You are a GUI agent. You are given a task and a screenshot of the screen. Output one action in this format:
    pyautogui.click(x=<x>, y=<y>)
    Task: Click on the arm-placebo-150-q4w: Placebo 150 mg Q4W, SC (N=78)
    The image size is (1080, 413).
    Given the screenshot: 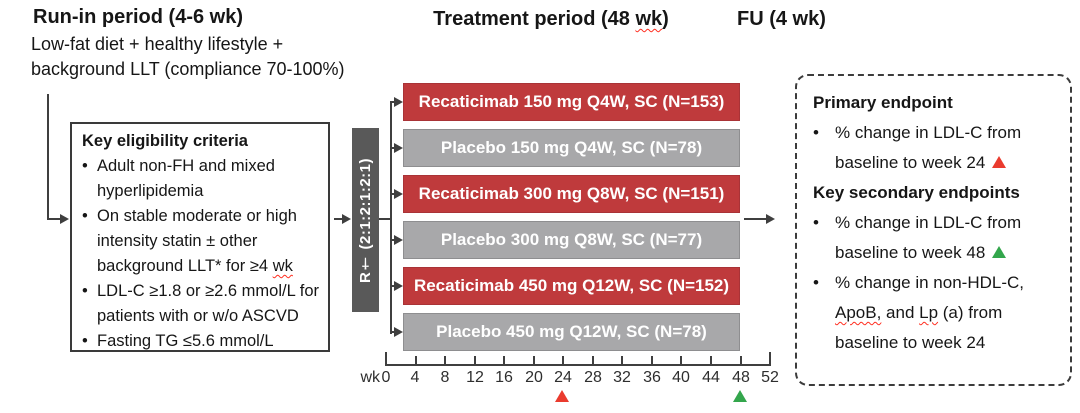 What is the action you would take?
    pyautogui.click(x=571, y=148)
    